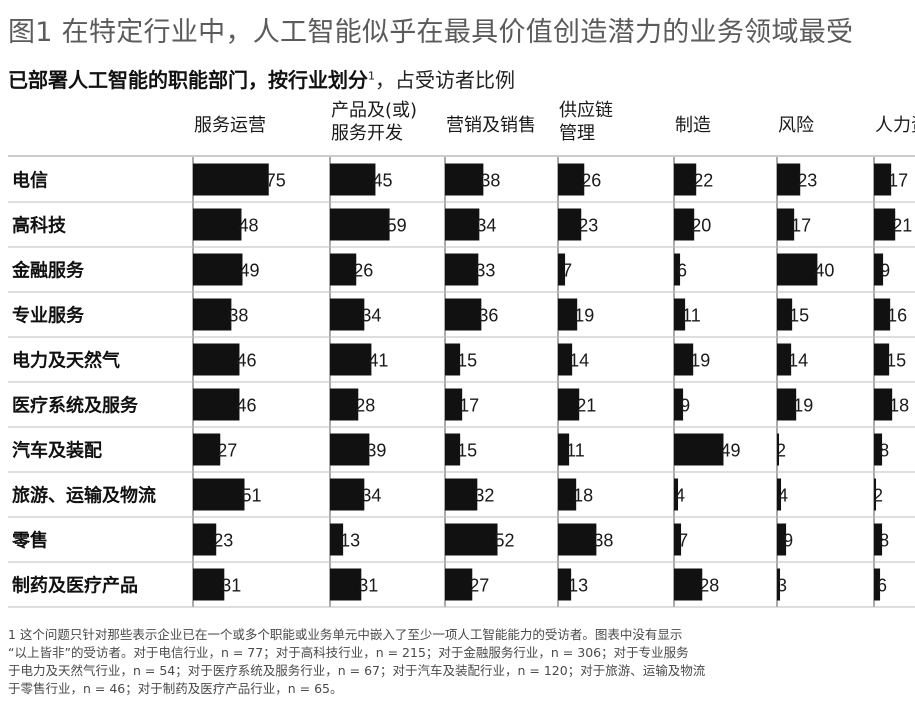  What do you see at coordinates (897, 316) in the screenshot?
I see `bar-value-label: 16` at bounding box center [897, 316].